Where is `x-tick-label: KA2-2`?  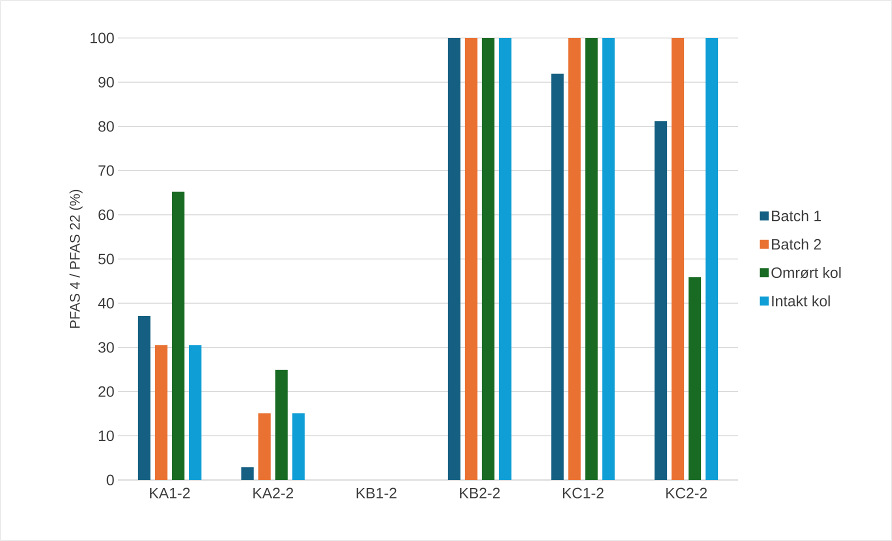 x-tick-label: KA2-2 is located at coordinates (273, 493).